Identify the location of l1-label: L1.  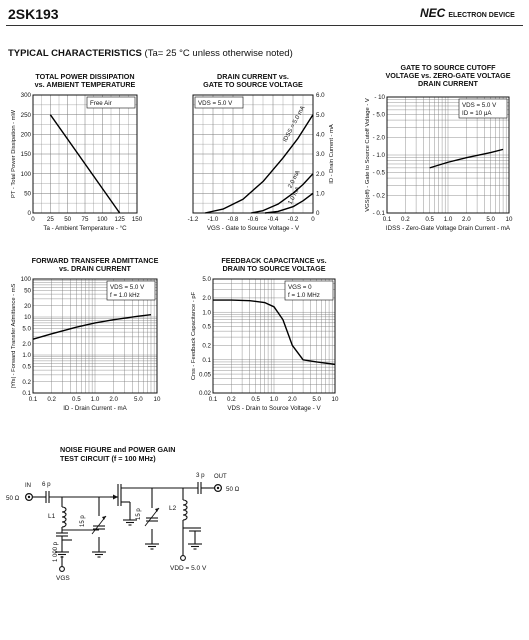
(52, 516).